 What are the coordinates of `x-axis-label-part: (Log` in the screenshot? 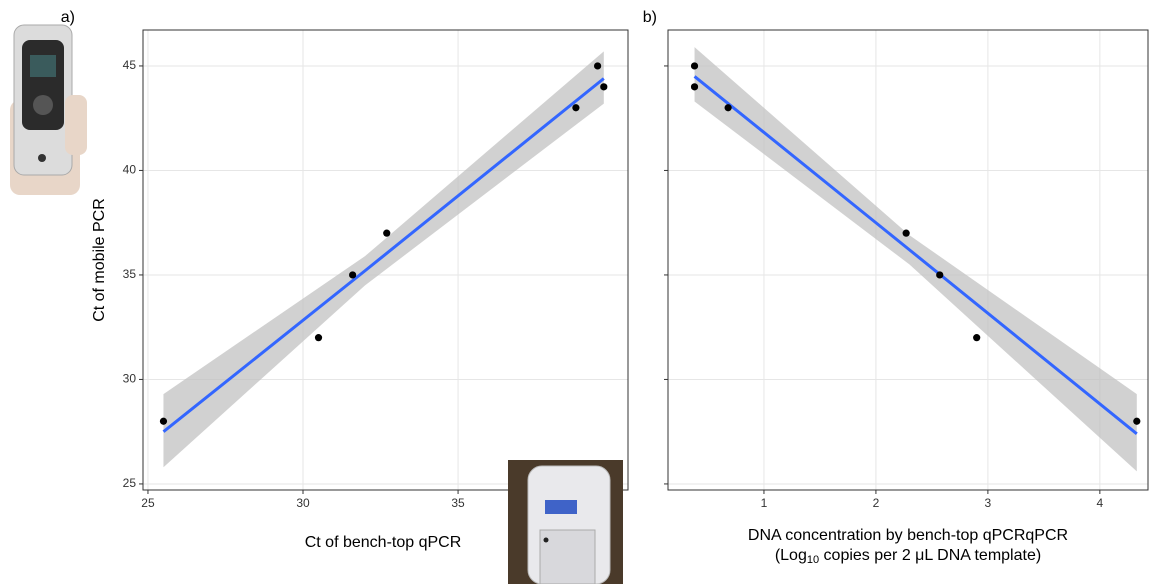 It's located at (791, 555).